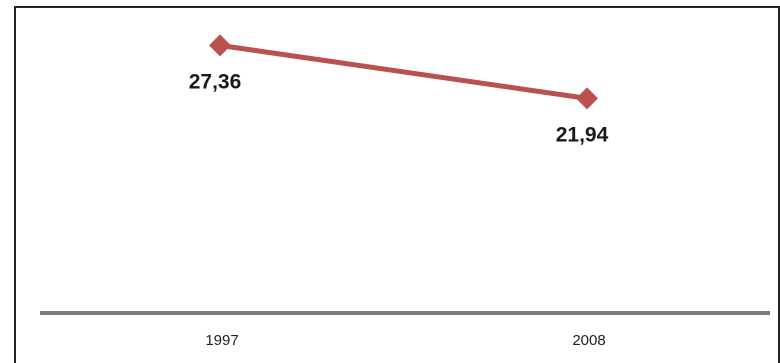 This screenshot has height=363, width=780. What do you see at coordinates (405, 340) in the screenshot?
I see `tick-layer: 1997 2008` at bounding box center [405, 340].